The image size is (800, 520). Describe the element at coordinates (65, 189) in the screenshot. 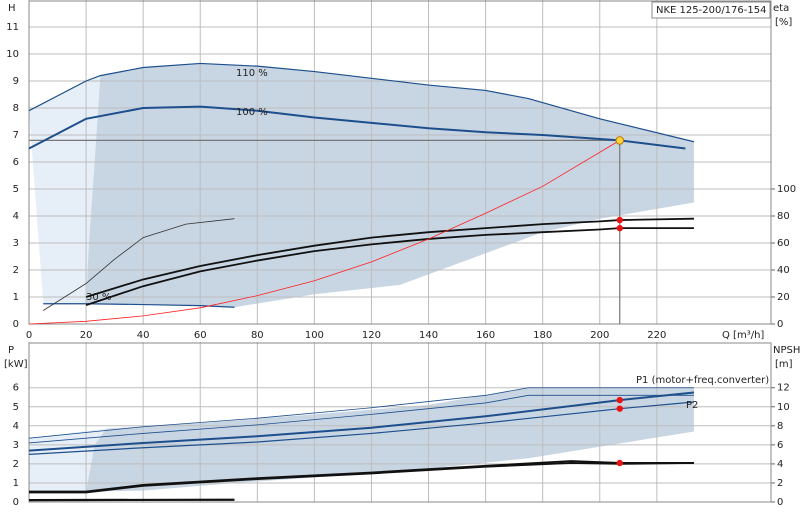

I see `light-region` at that location.